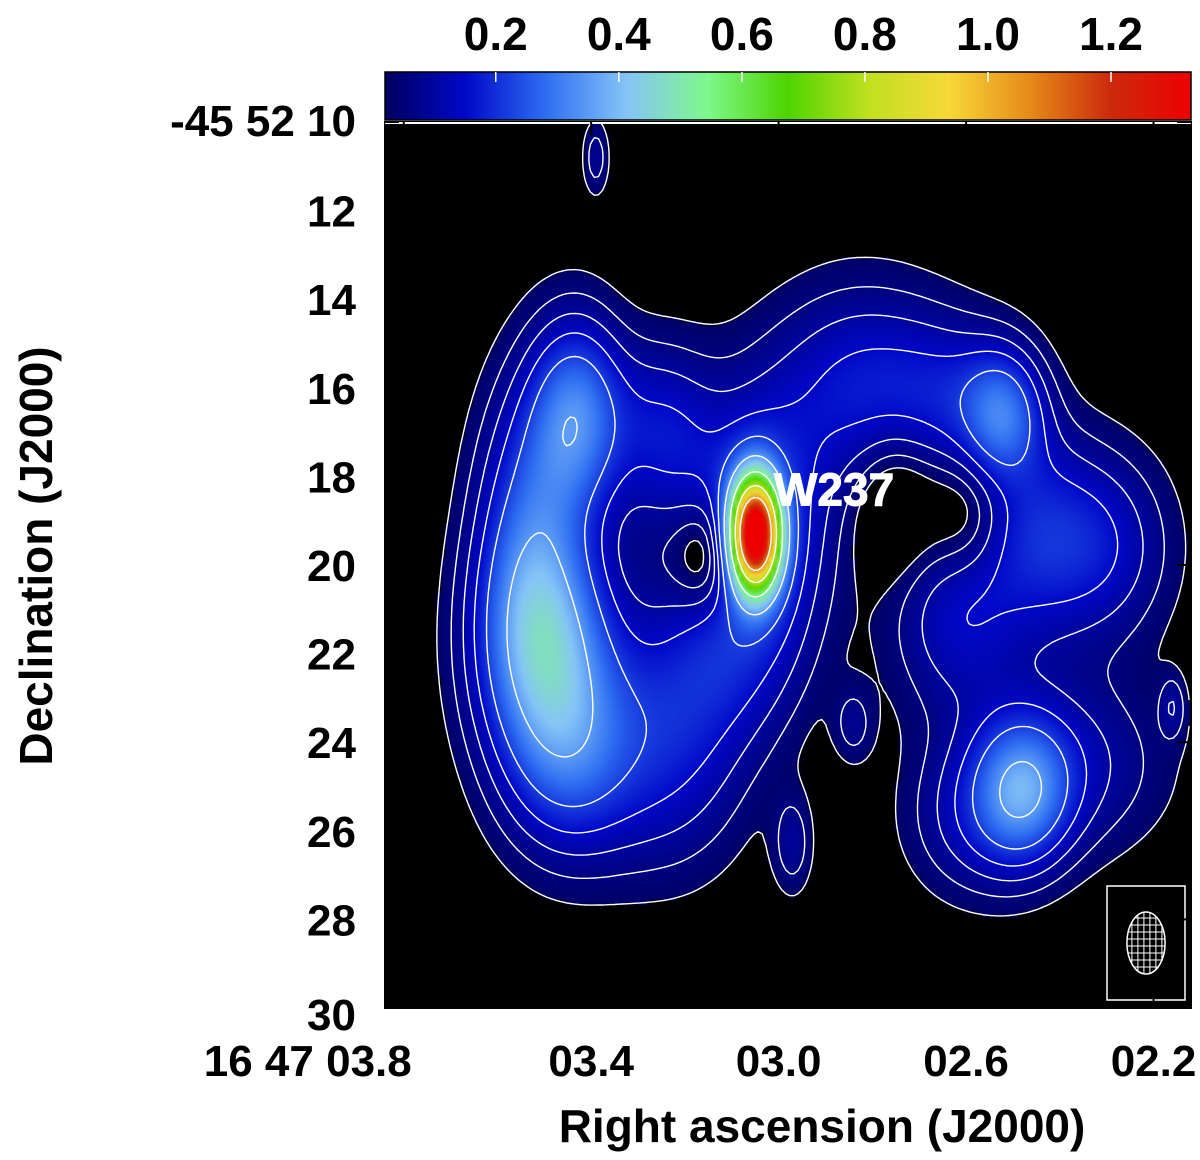 The width and height of the screenshot is (1200, 1160). Describe the element at coordinates (496, 34) in the screenshot. I see `colorbar-tick-label: 0.2` at that location.